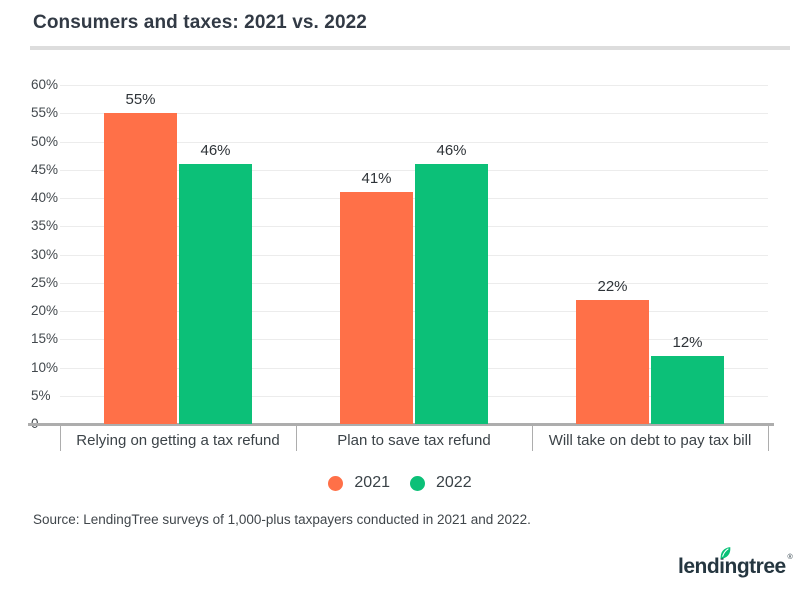 This screenshot has height=591, width=800. I want to click on lendingtree-logo: lendingtree ®, so click(735, 562).